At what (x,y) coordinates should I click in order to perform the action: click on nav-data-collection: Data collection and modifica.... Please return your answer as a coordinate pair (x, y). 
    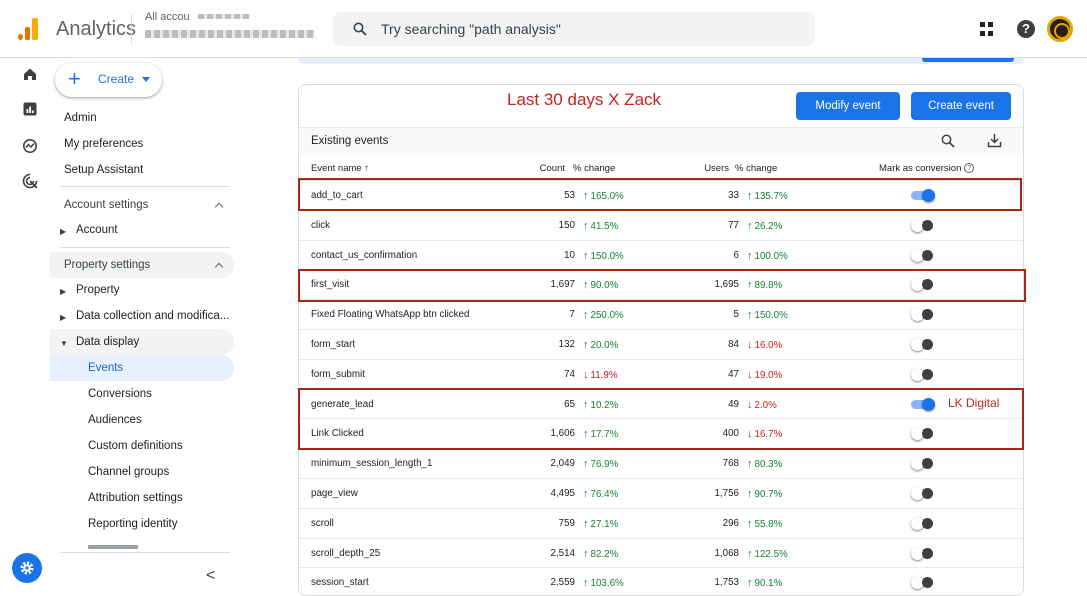
    Looking at the image, I should click on (153, 316).